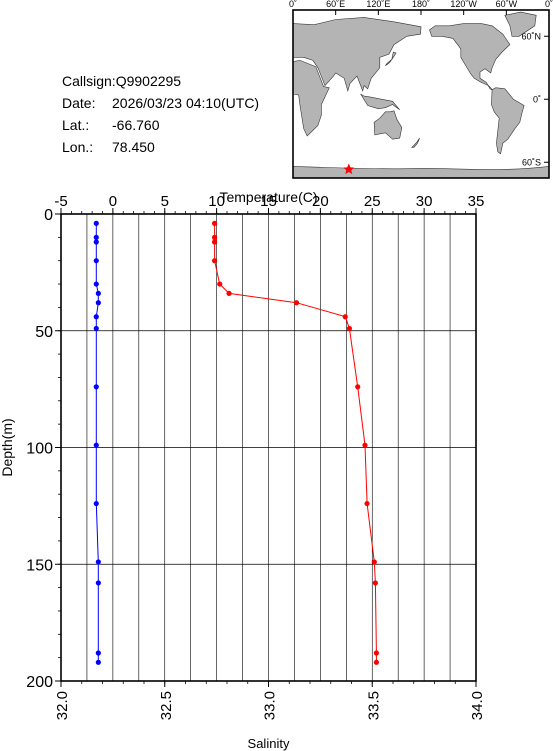 This screenshot has height=751, width=553. I want to click on salinity-tick-label: 33.0, so click(270, 705).